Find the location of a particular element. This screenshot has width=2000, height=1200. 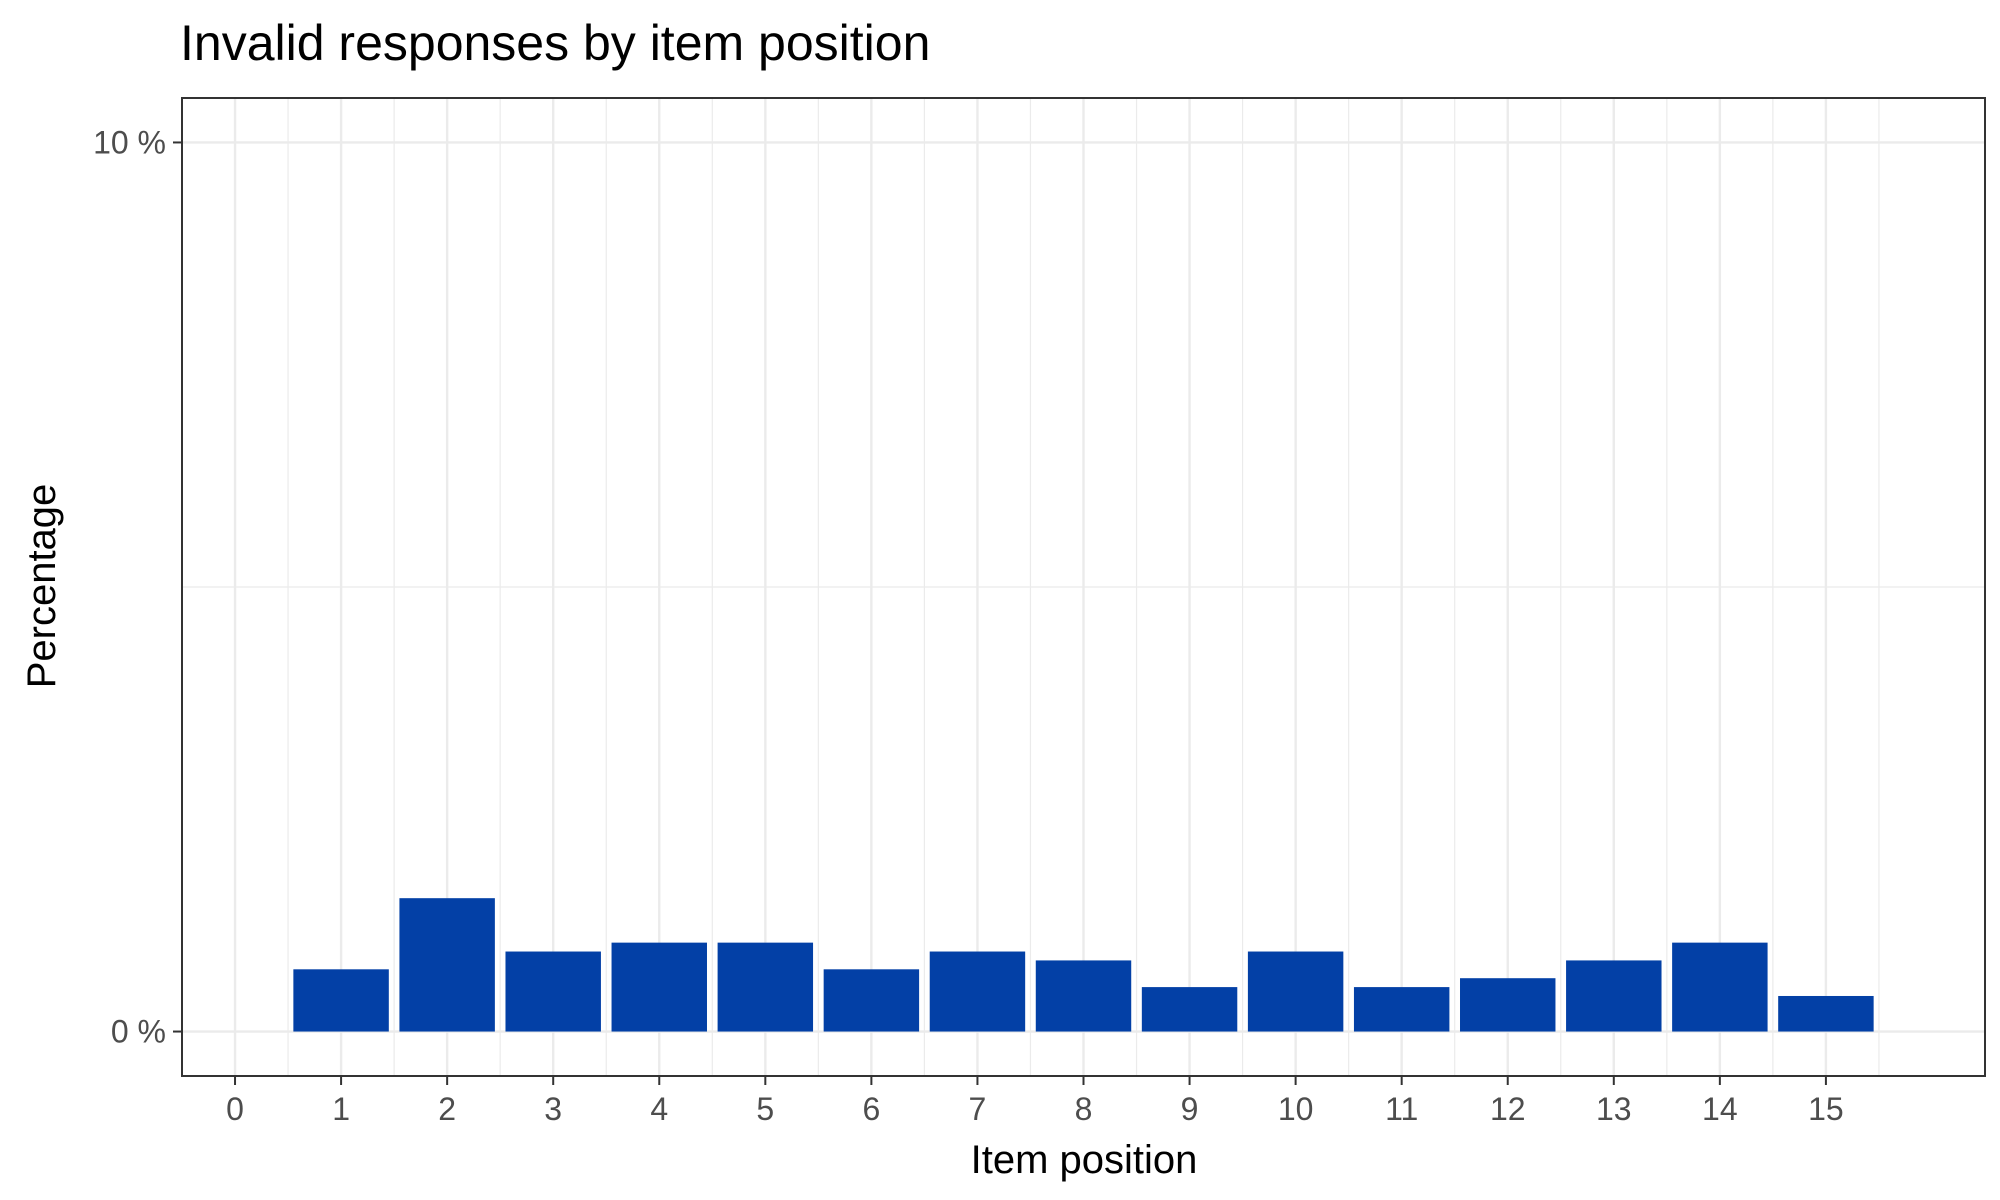

y-axis-label: Percentage is located at coordinates (42, 586).